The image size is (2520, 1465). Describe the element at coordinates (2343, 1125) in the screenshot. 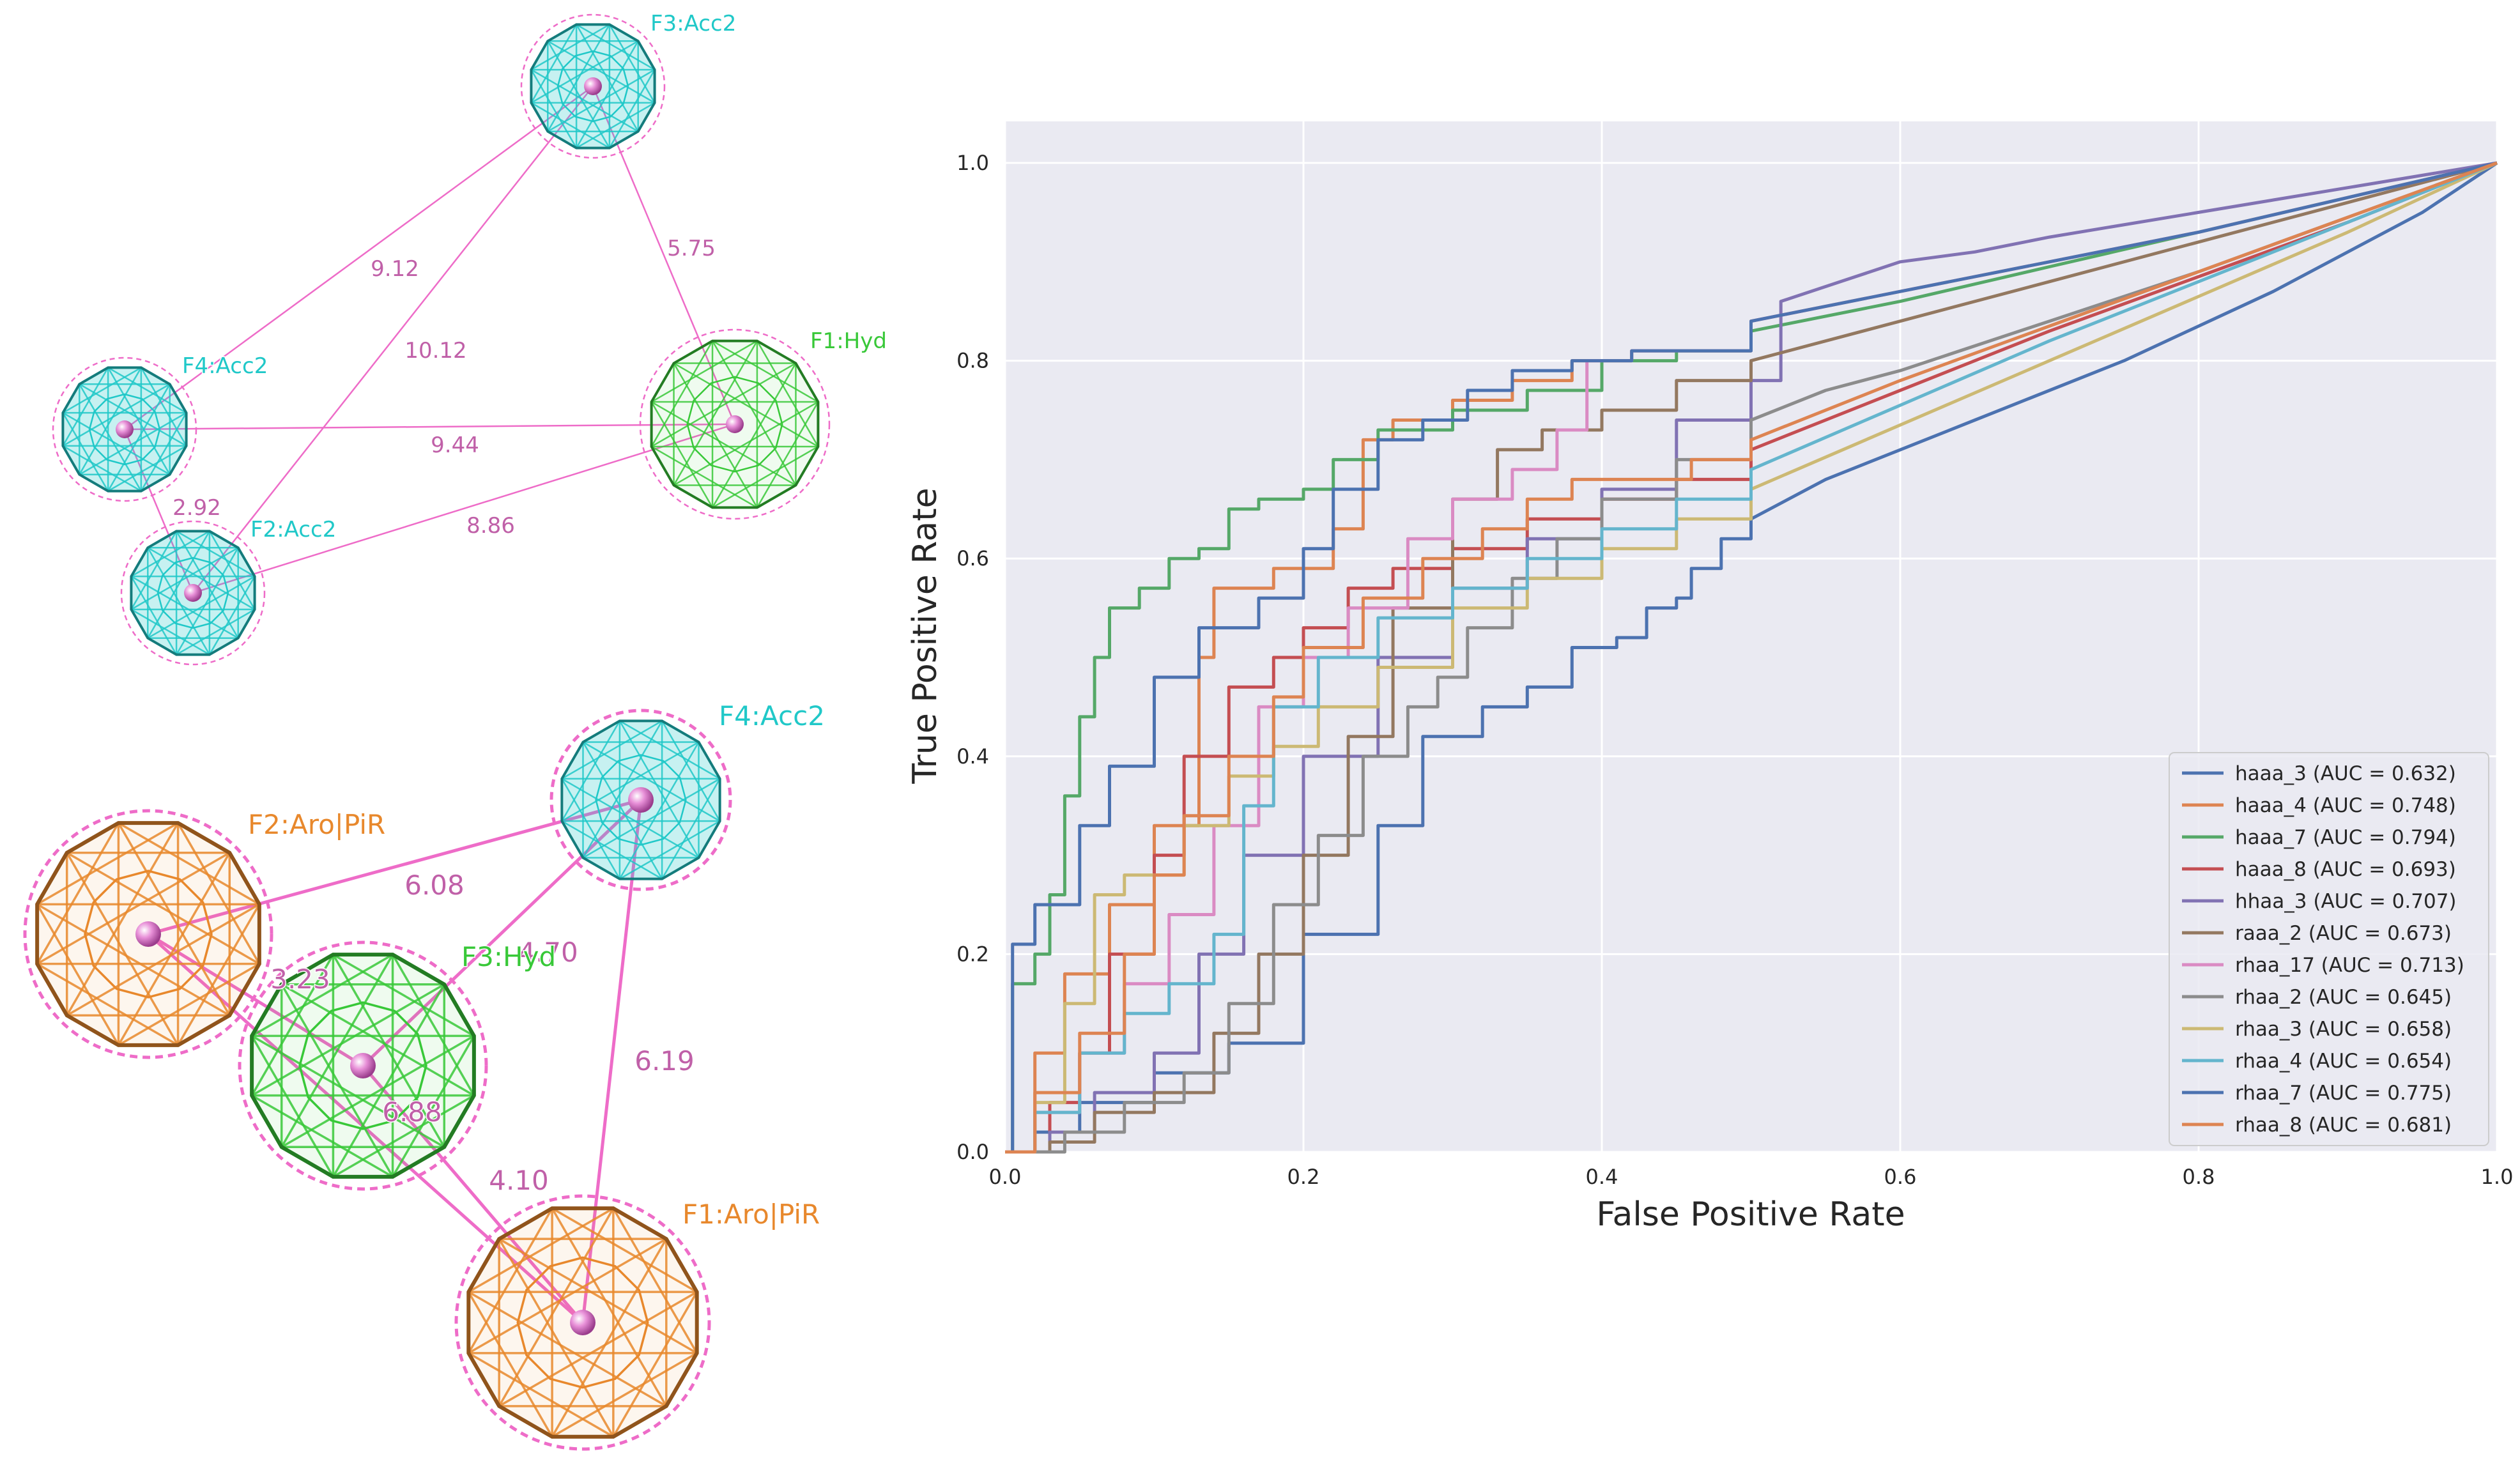

I see `legend-entry: rhaa_8 (AUC = 0.681)` at that location.